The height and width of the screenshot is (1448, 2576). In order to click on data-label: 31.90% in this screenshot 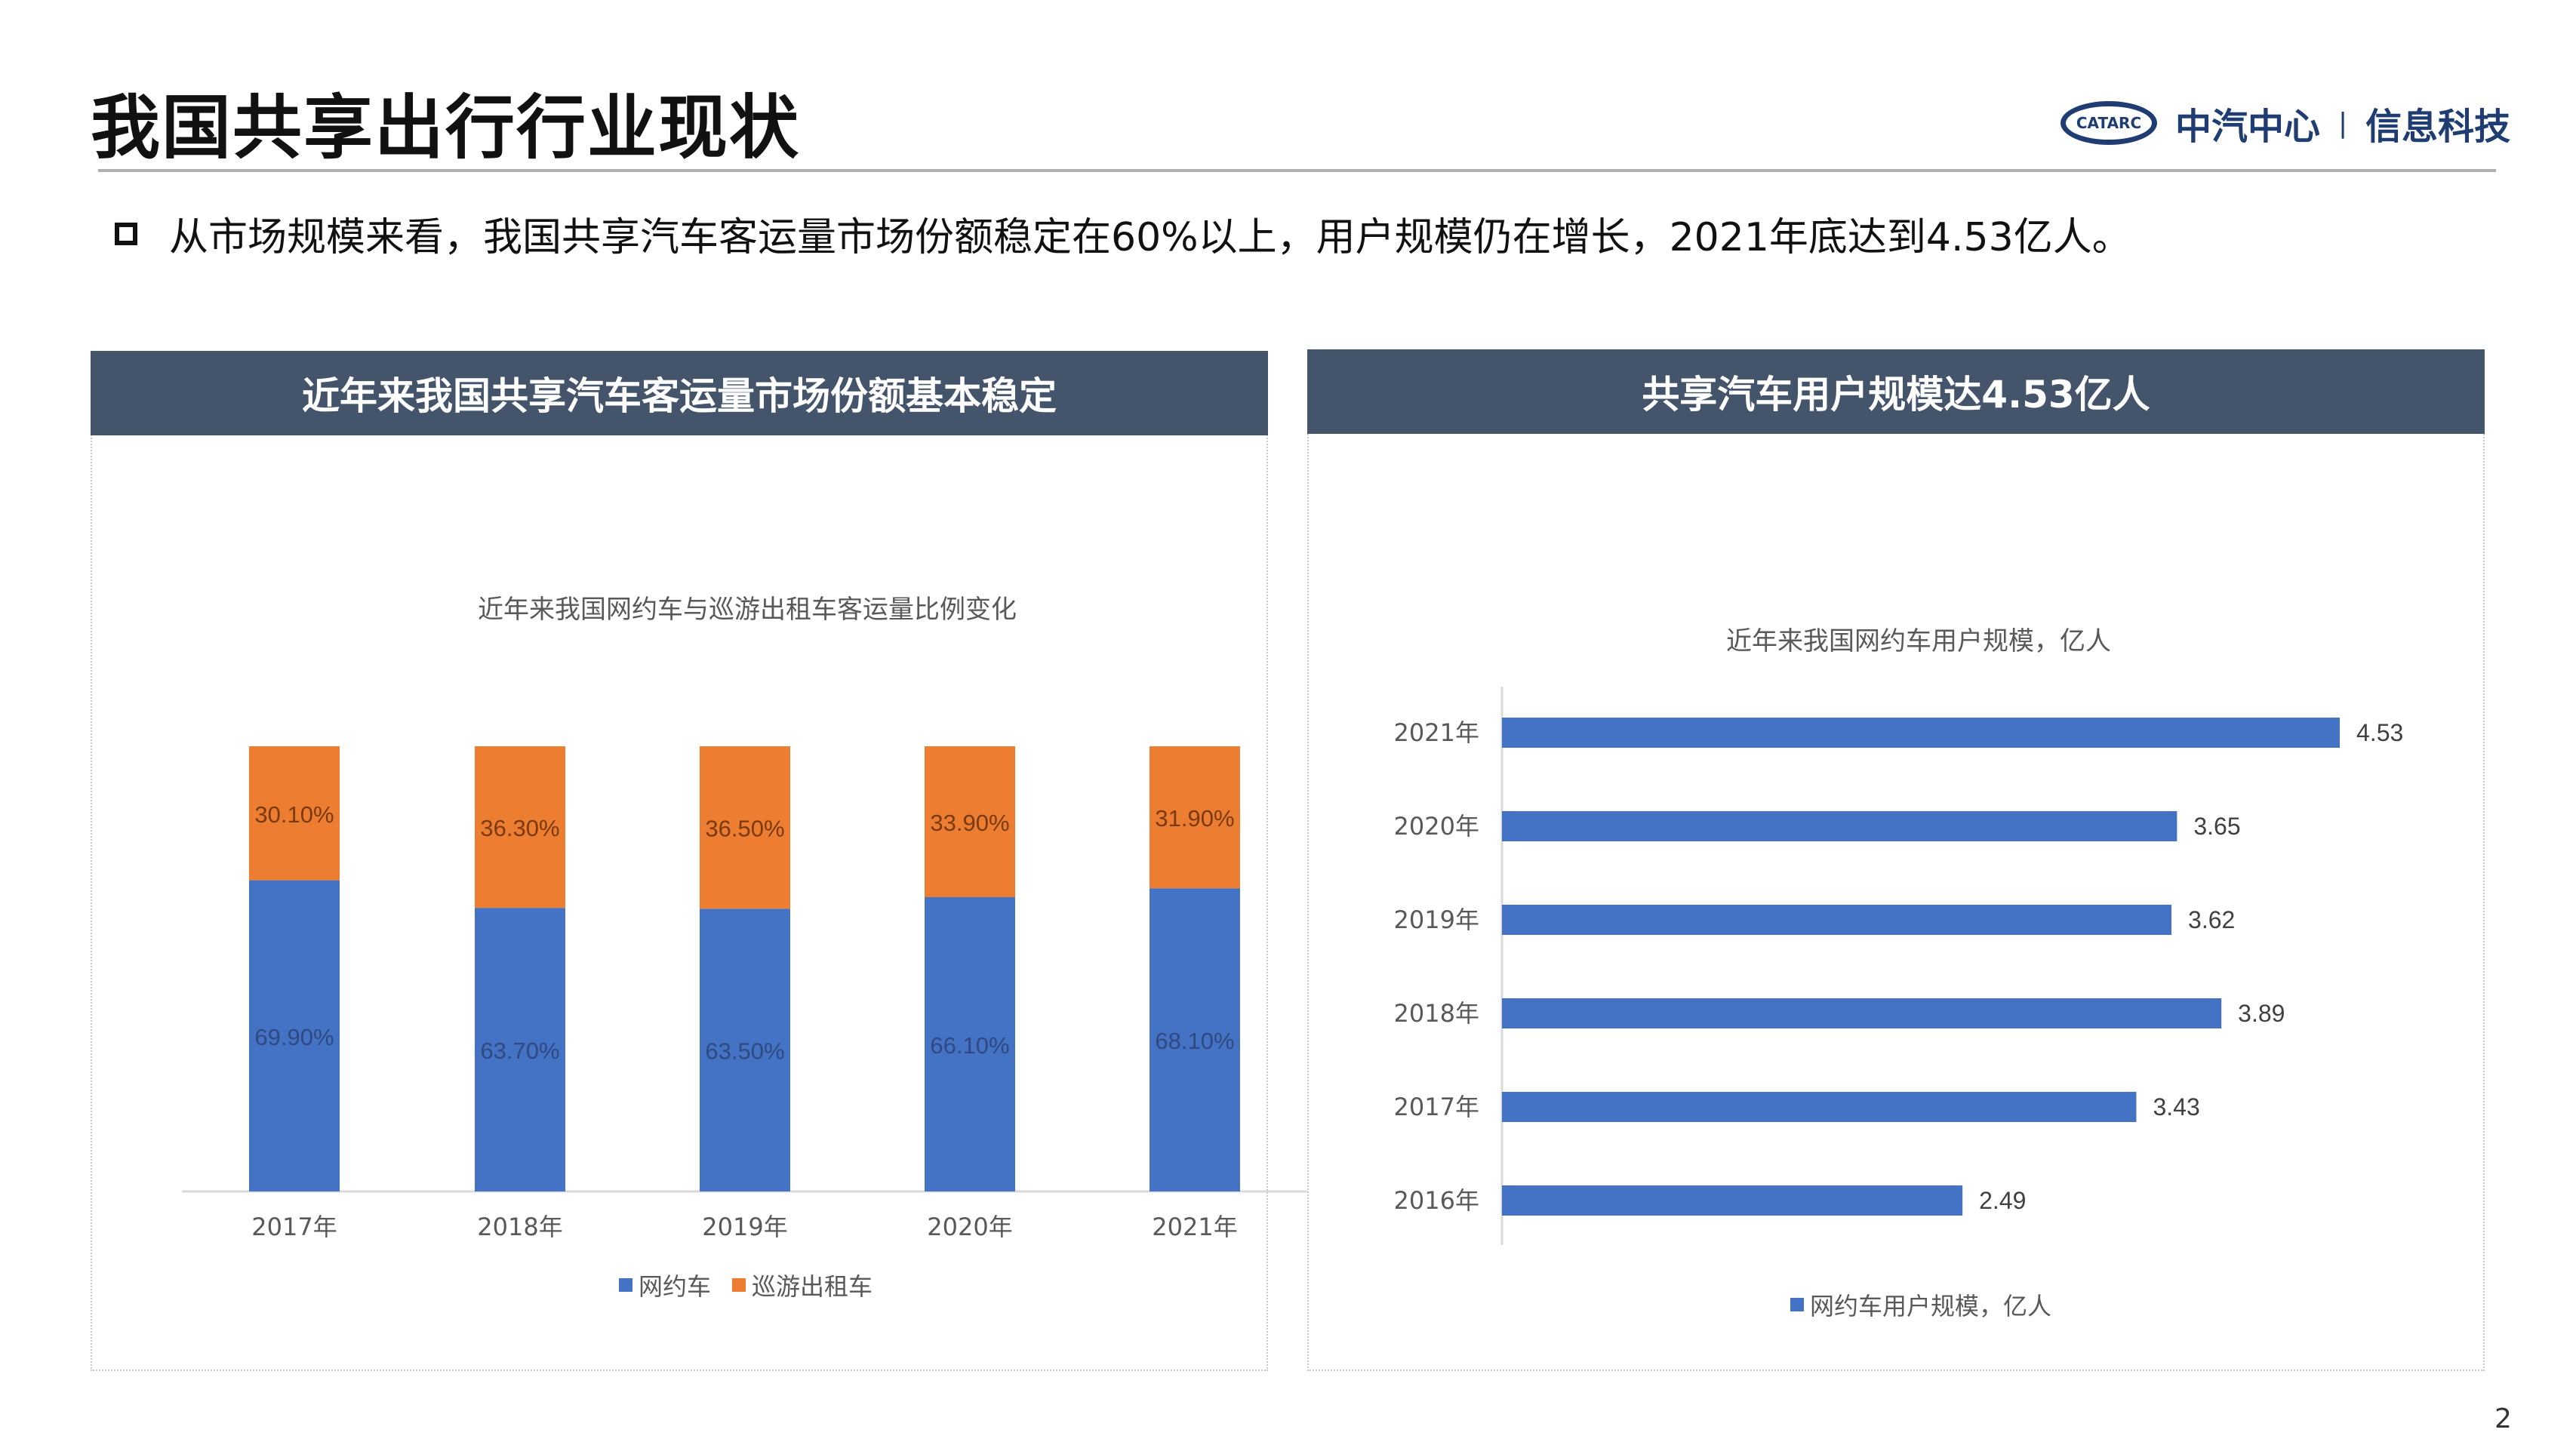, I will do `click(1194, 818)`.